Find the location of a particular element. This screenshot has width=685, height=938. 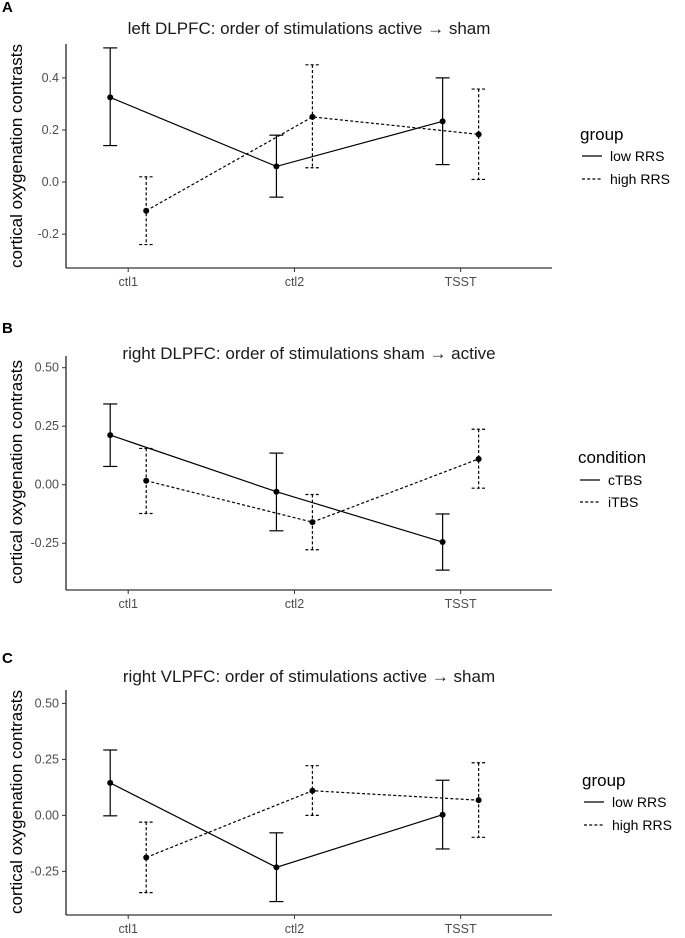

y-tick-label: 0.0 is located at coordinates (50, 182).